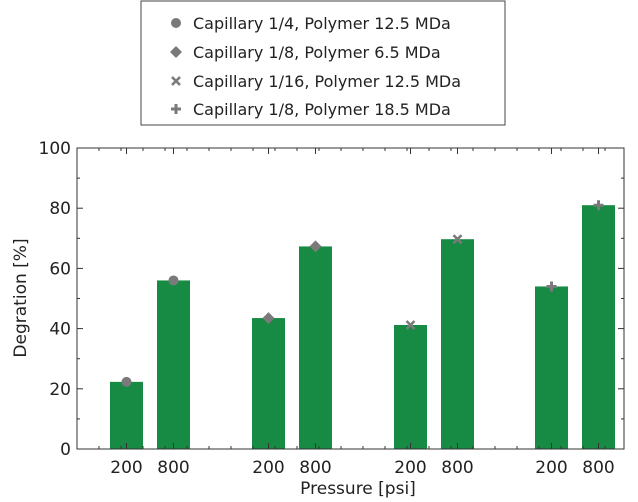 Image resolution: width=638 pixels, height=502 pixels. What do you see at coordinates (176, 81) in the screenshot?
I see `legend-marker-x` at bounding box center [176, 81].